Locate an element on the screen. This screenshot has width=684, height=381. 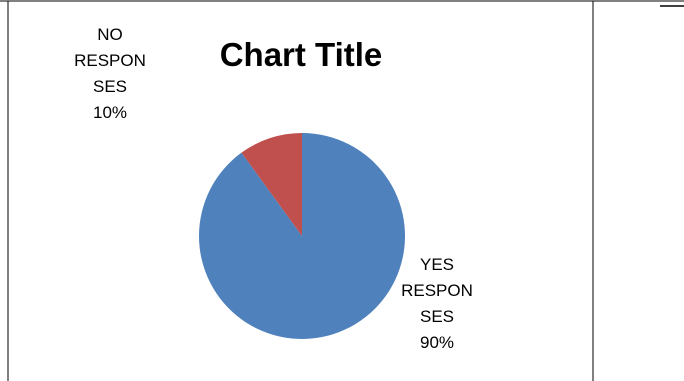
chart-title: Chart Title is located at coordinates (301, 54).